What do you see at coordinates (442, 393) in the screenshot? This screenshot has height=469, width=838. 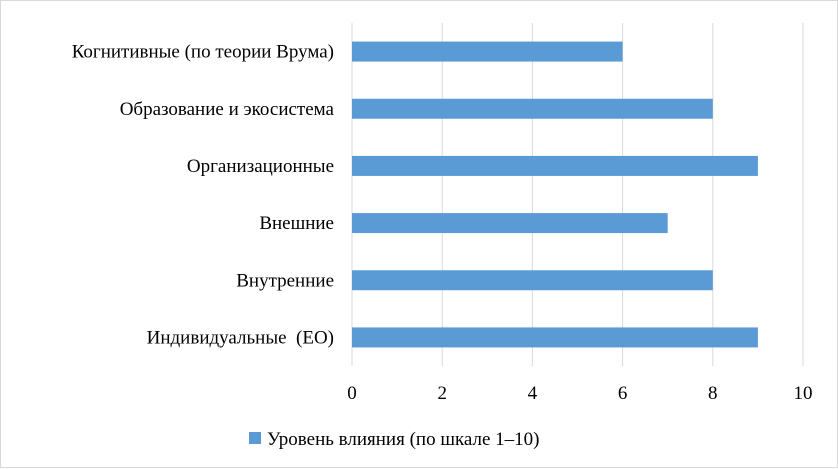 I see `x-tick-label-2: 2` at bounding box center [442, 393].